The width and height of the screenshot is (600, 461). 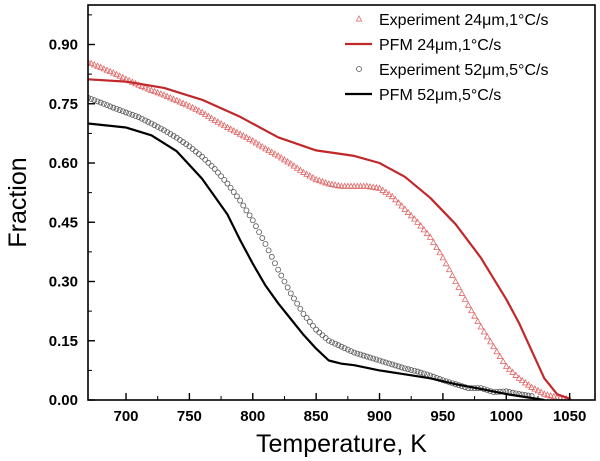 What do you see at coordinates (18, 202) in the screenshot?
I see `y-axis-title: Fraction` at bounding box center [18, 202].